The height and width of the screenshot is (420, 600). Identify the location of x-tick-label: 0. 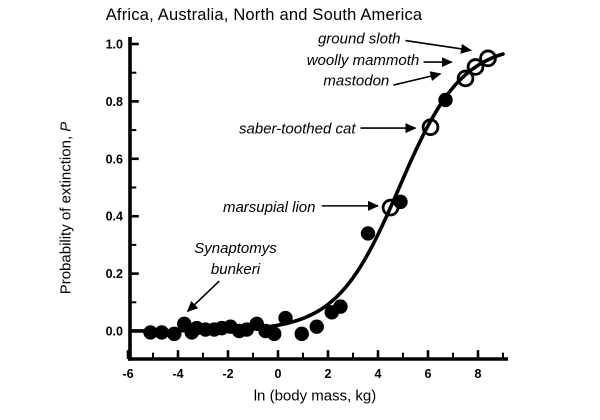
(278, 374).